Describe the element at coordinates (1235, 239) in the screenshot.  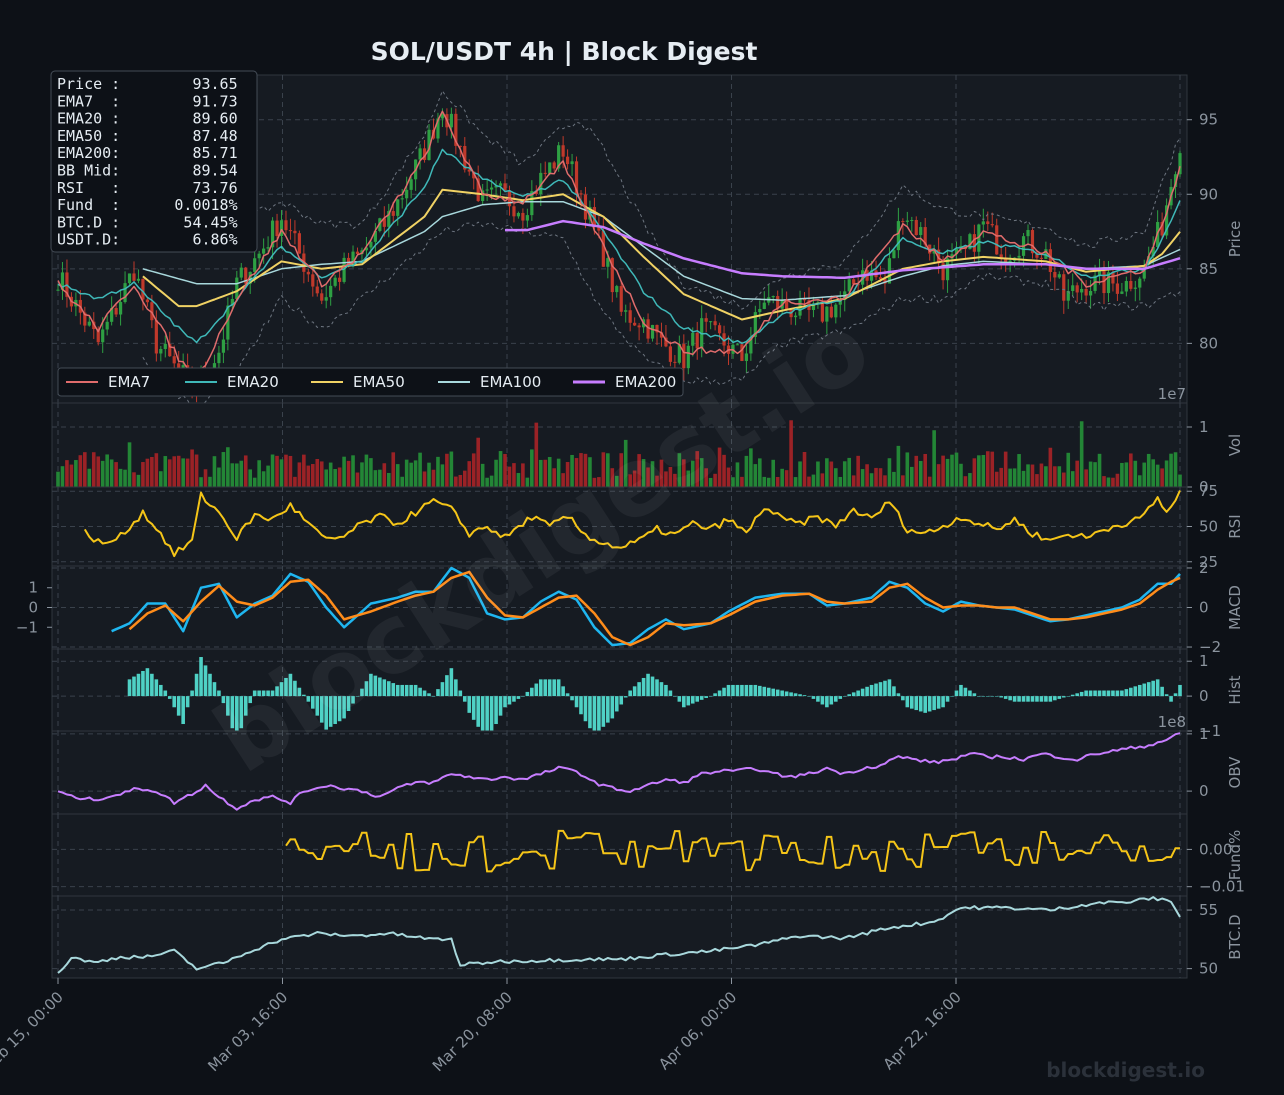
I see `price-axis-label: Price` at that location.